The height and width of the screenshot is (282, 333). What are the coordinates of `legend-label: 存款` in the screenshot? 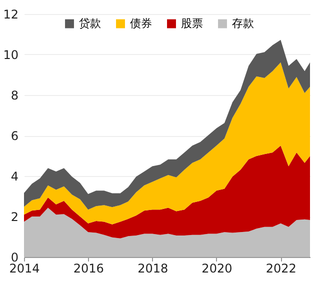 It's located at (243, 23).